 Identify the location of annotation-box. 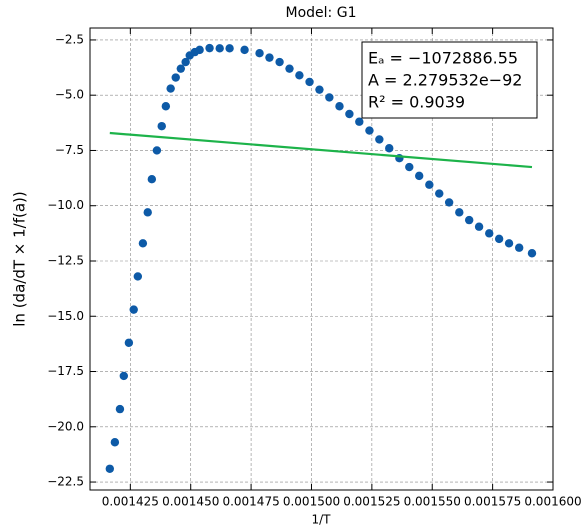
(449, 80).